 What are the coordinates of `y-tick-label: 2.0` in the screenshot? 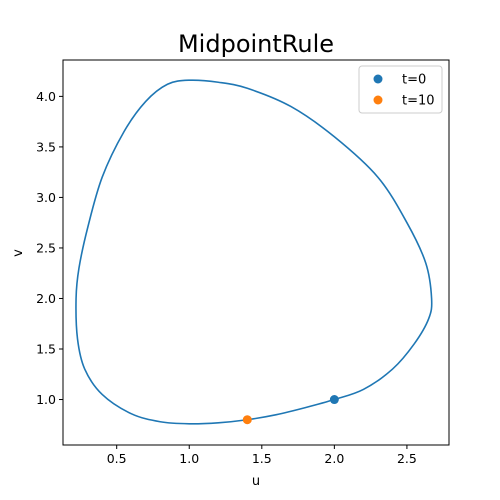 It's located at (46, 298).